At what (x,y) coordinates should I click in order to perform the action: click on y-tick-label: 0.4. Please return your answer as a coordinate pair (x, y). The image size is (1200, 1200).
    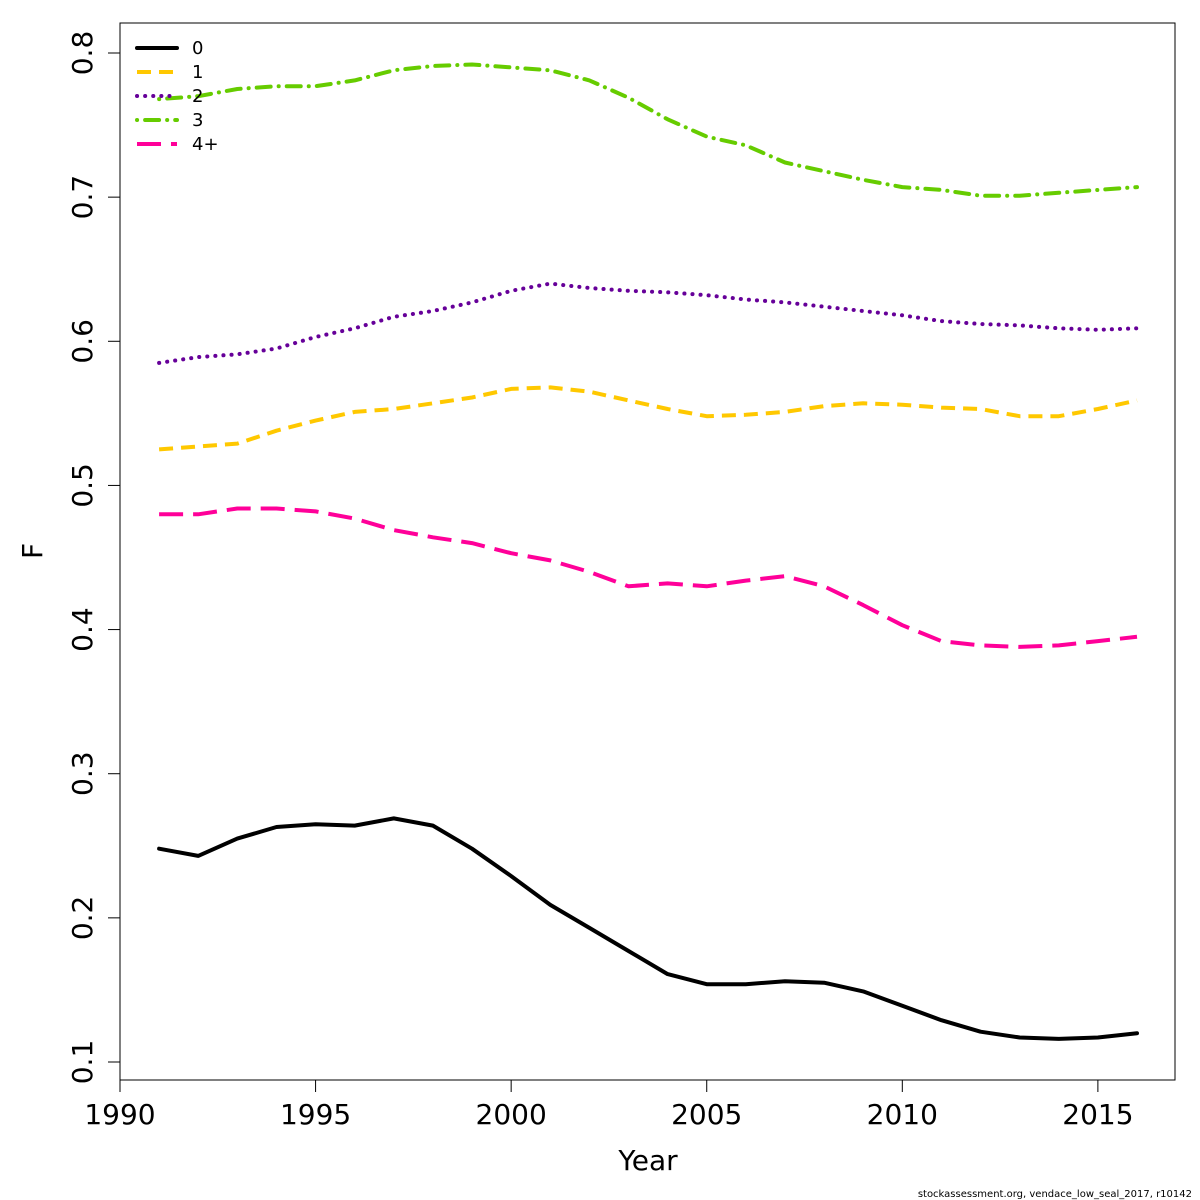
    Looking at the image, I should click on (82, 629).